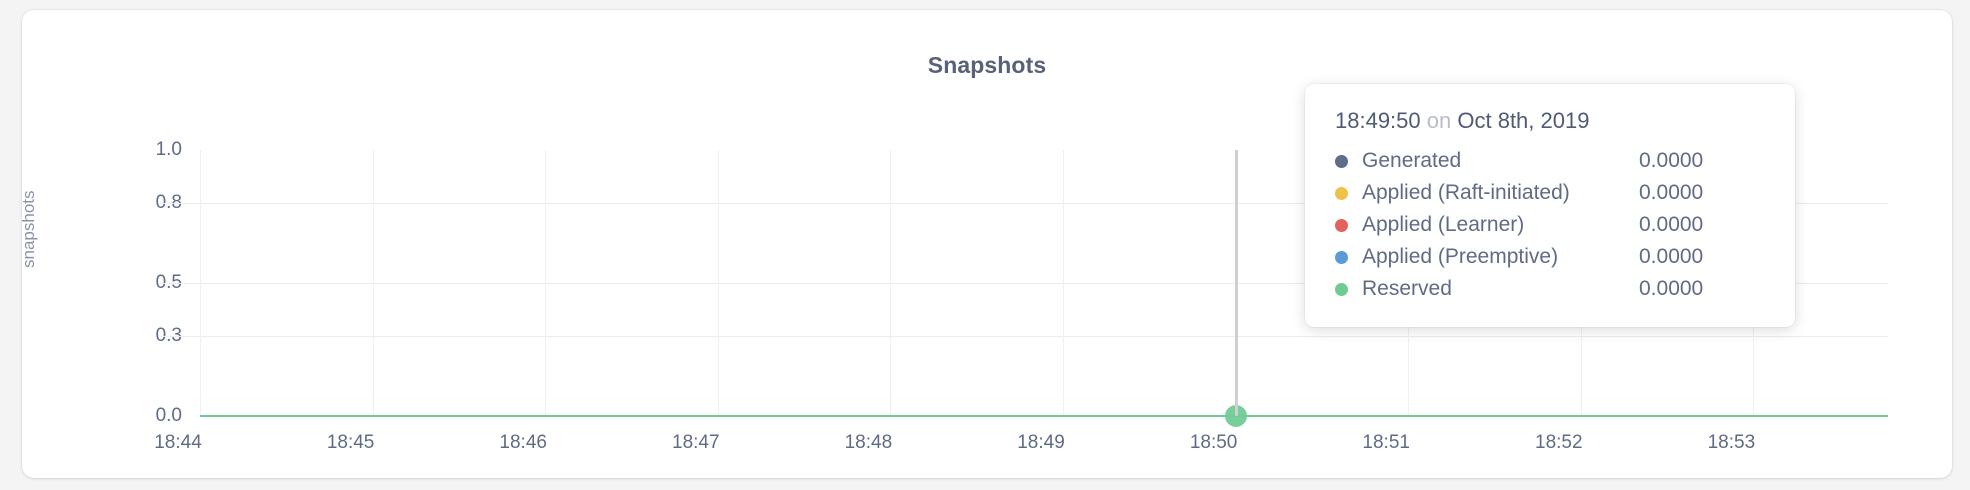  I want to click on y-tick-label: 0.0, so click(168, 415).